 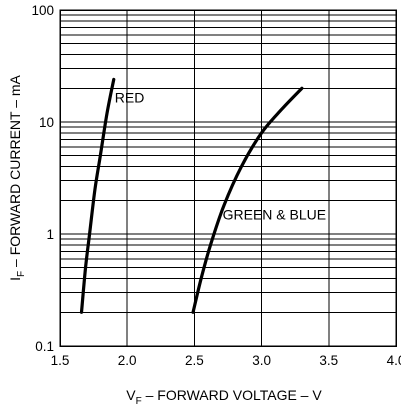 I want to click on y-tick-label: 0.1, so click(x=44, y=346).